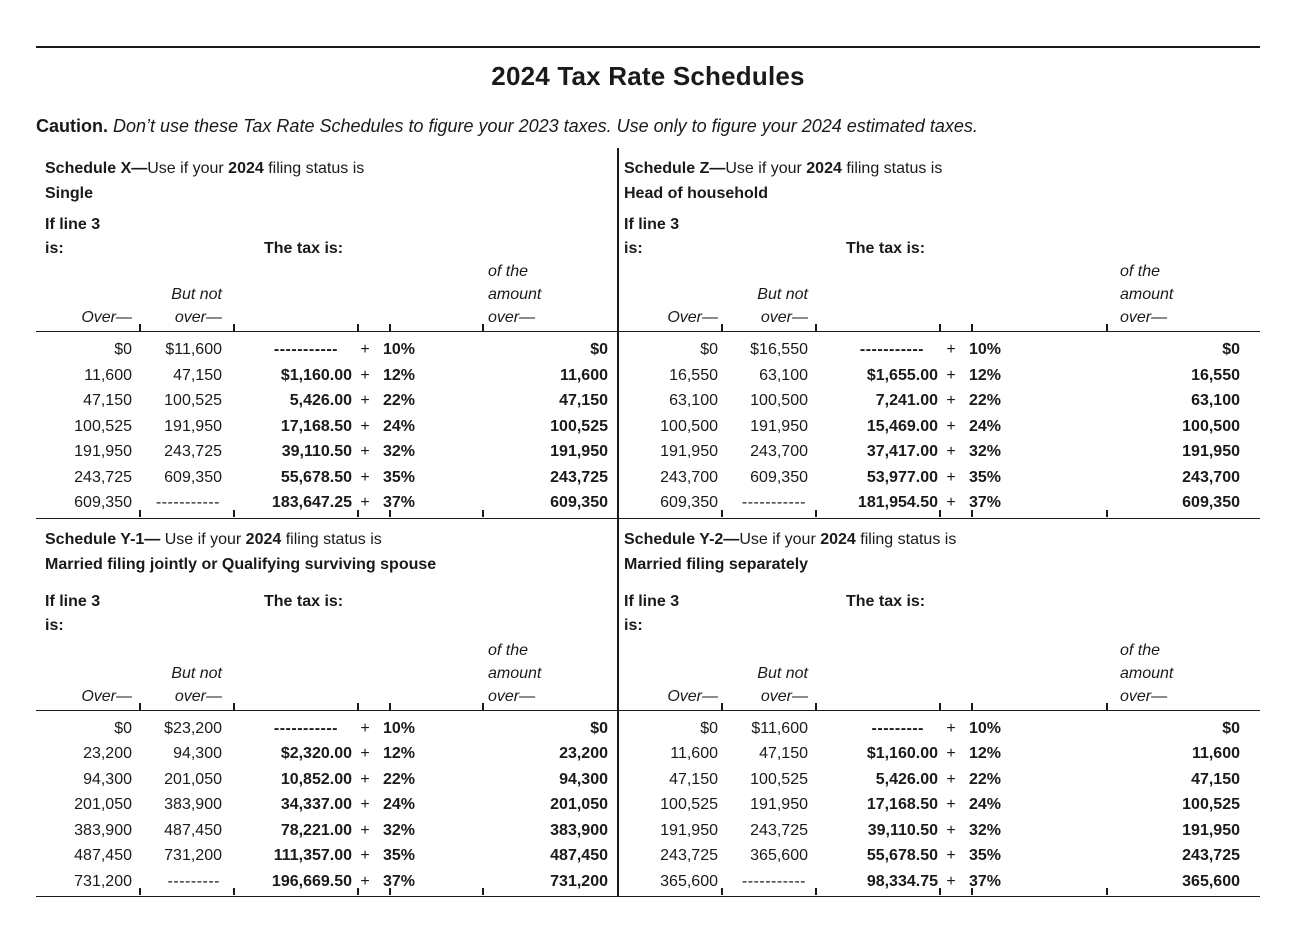  Describe the element at coordinates (515, 294) in the screenshot. I see `amount-text: amount` at that location.